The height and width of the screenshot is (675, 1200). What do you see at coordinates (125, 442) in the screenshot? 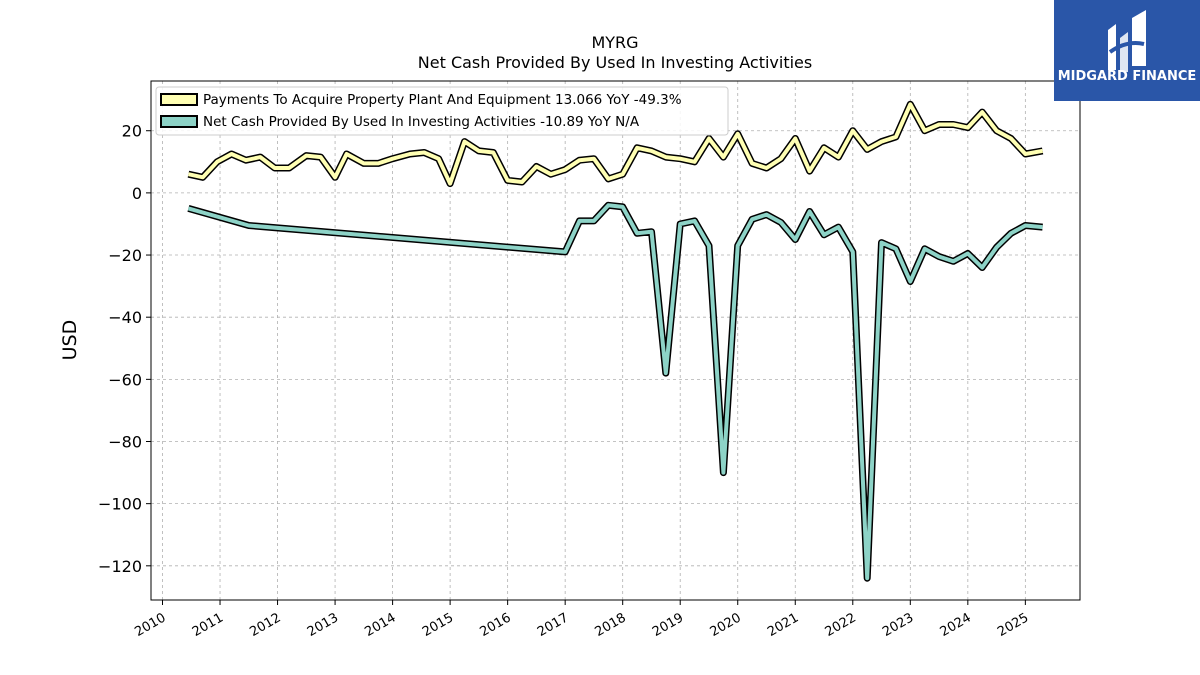
I see `y-tick-label: −80` at bounding box center [125, 442].